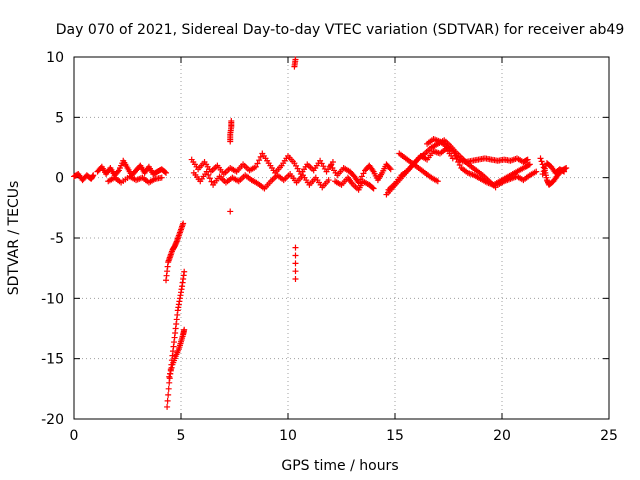  I want to click on x-tick-label: 15, so click(395, 436).